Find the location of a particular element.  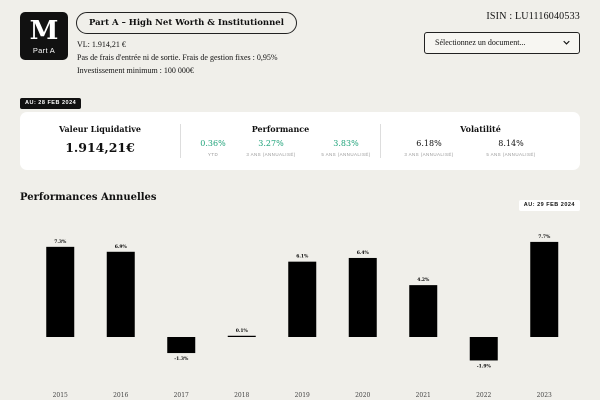

annual-performance-title: Performances Annuelles is located at coordinates (88, 197).